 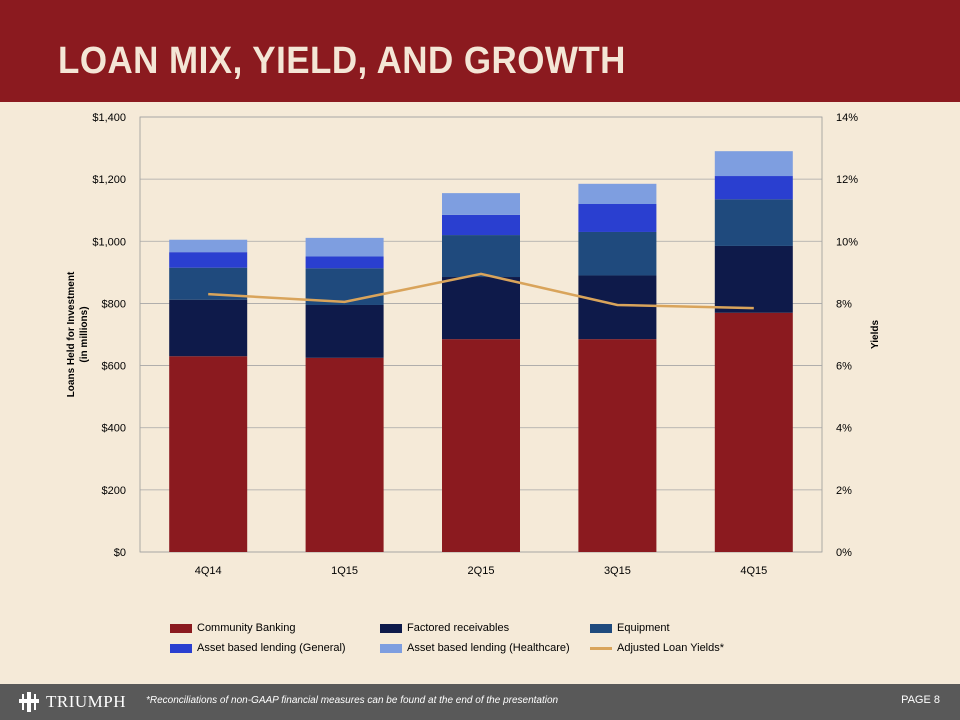 What do you see at coordinates (109, 242) in the screenshot?
I see `y-tick-label: $1,000` at bounding box center [109, 242].